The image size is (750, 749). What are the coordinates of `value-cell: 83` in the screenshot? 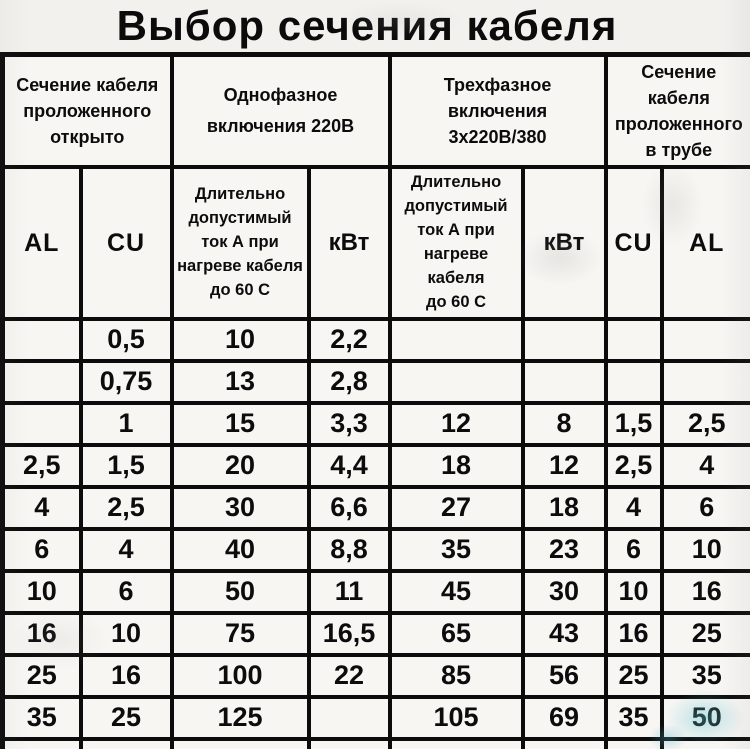 It's located at (564, 742).